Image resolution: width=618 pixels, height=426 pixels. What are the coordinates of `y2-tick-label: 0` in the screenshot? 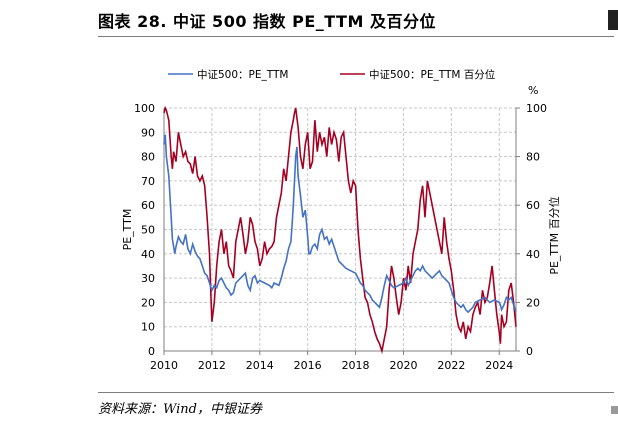 It's located at (529, 351).